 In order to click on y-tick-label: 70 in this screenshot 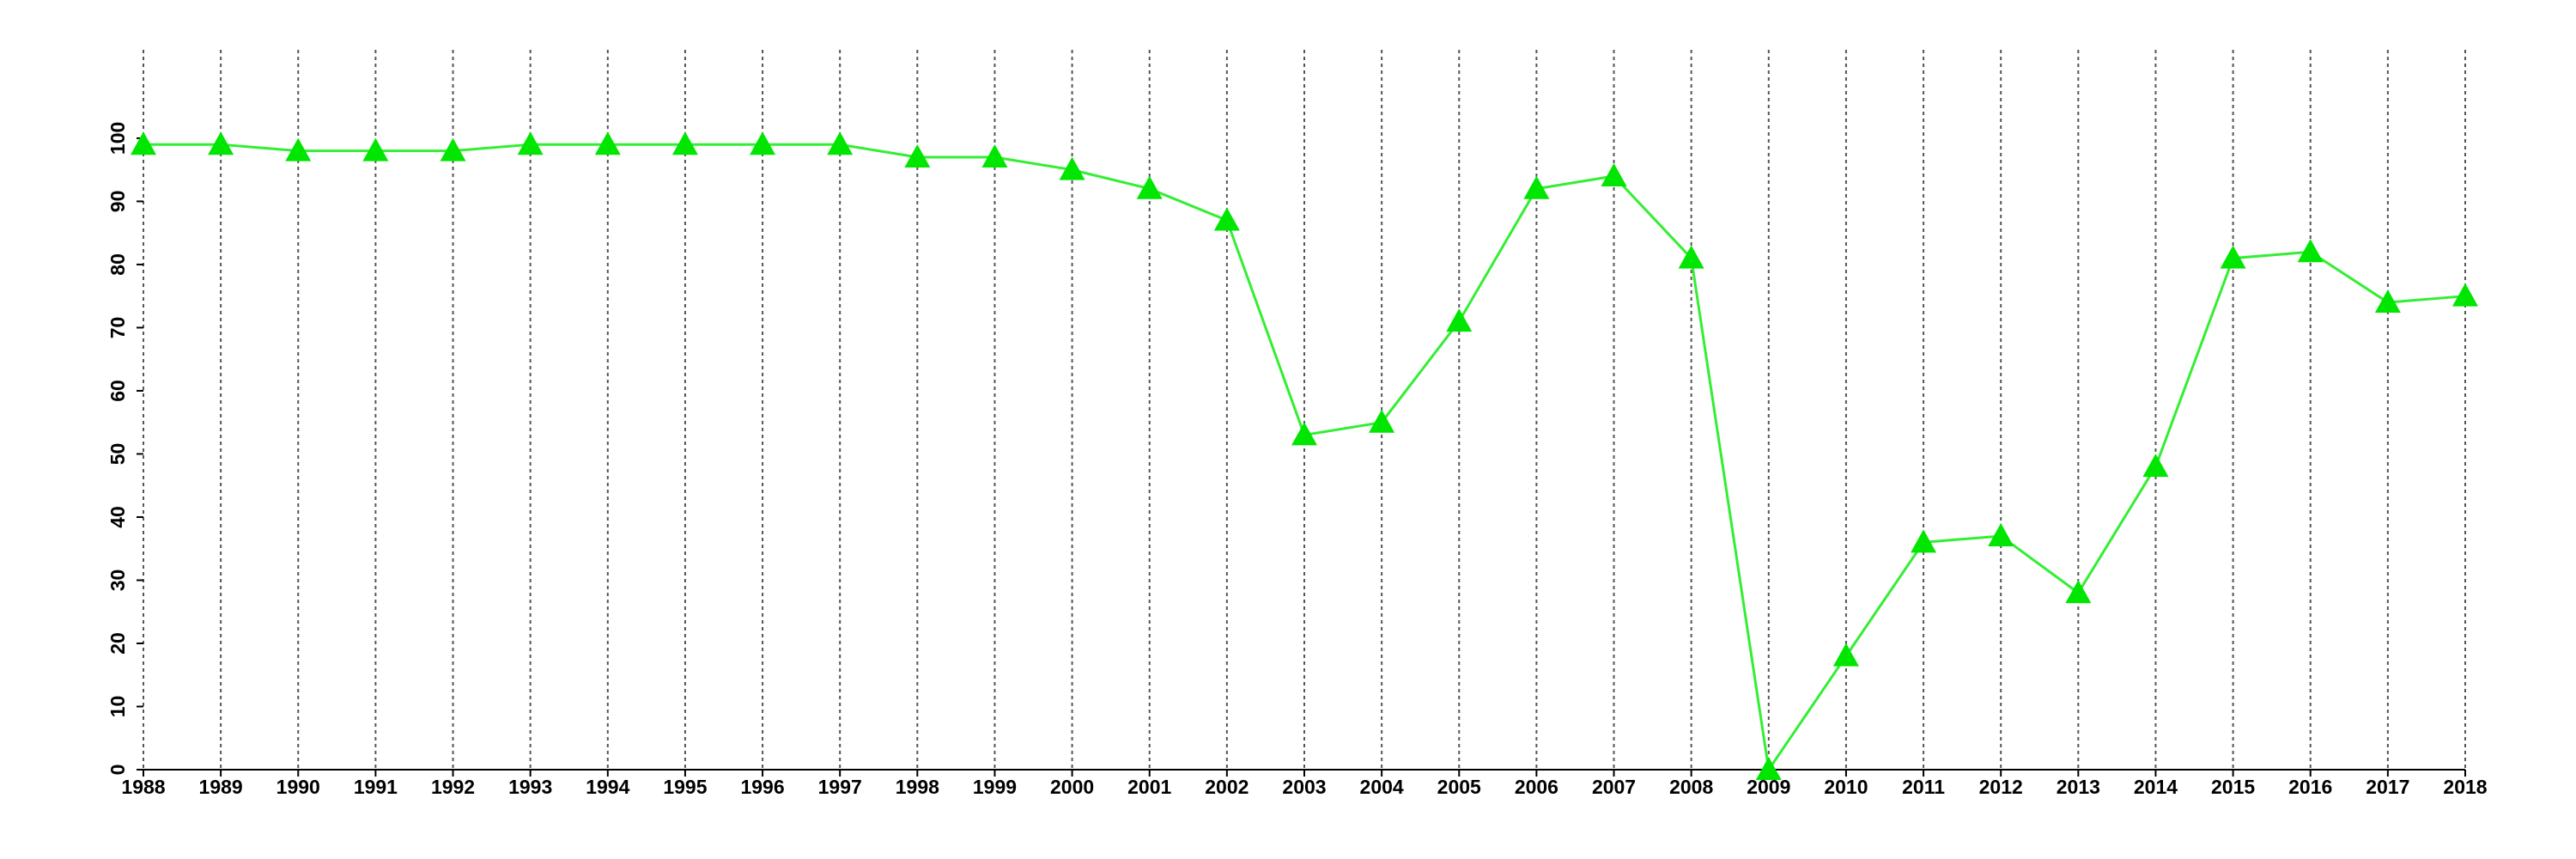, I will do `click(117, 328)`.